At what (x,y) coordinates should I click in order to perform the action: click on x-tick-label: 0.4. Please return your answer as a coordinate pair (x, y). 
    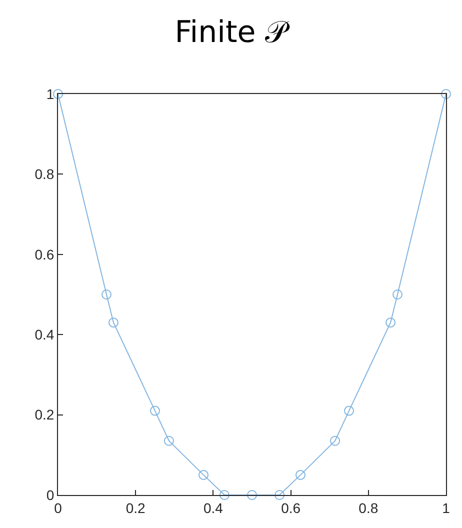
    Looking at the image, I should click on (213, 508).